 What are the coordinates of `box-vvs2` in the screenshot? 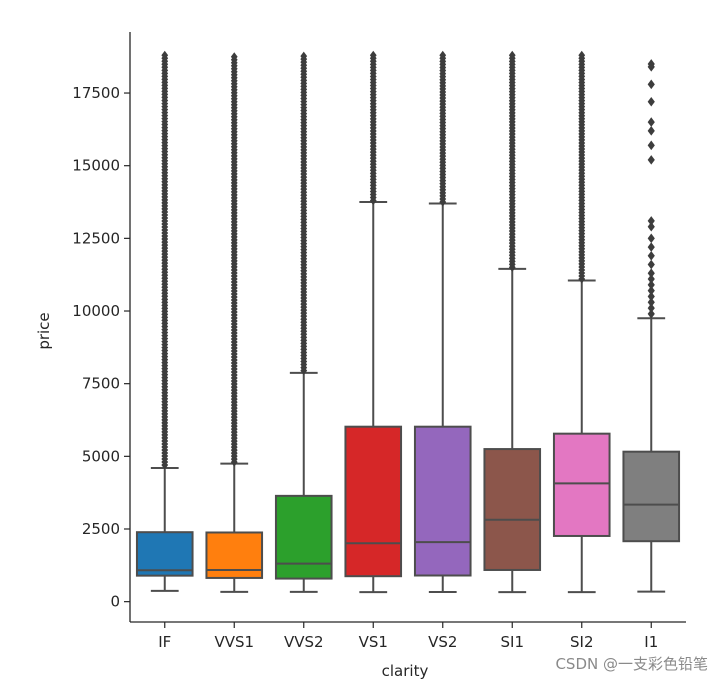 It's located at (303, 322).